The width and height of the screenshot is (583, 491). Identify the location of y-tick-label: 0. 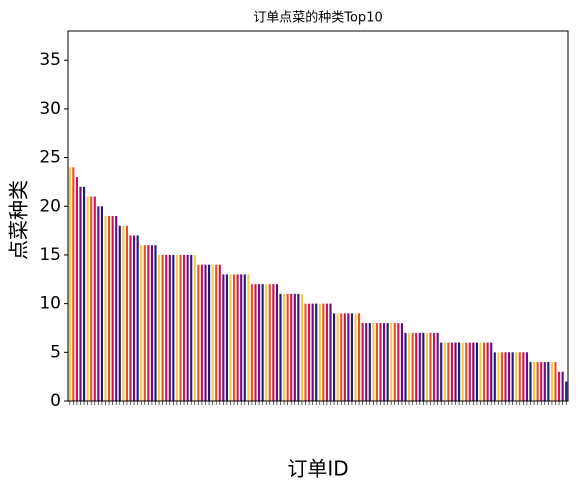
(55, 401).